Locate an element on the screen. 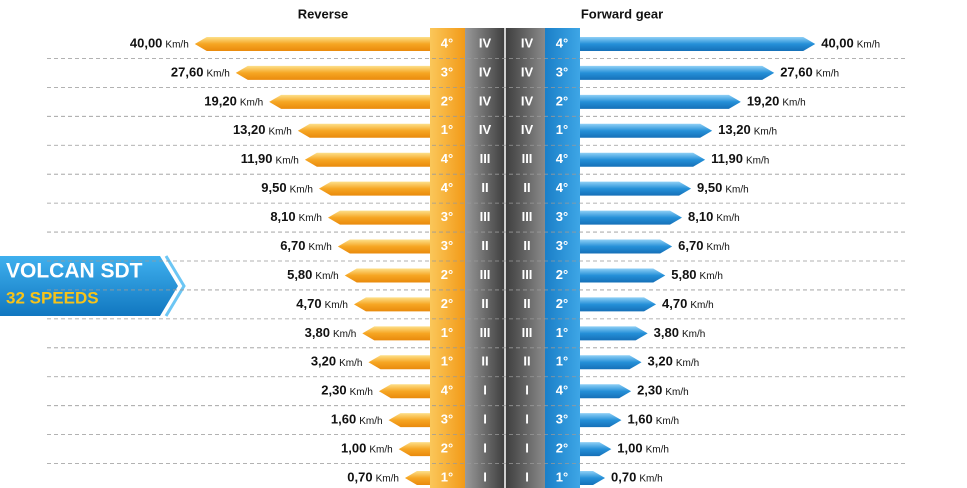 This screenshot has width=967, height=488. badge-subtitle: 32 SPEEDS is located at coordinates (52, 297).